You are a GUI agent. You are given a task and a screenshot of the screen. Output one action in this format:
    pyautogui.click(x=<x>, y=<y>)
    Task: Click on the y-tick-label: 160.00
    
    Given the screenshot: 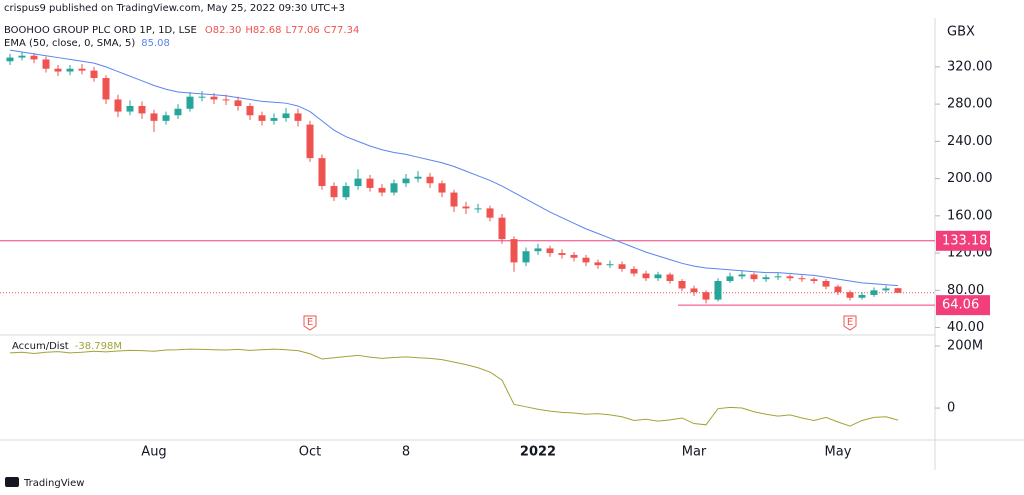 What is the action you would take?
    pyautogui.click(x=970, y=215)
    